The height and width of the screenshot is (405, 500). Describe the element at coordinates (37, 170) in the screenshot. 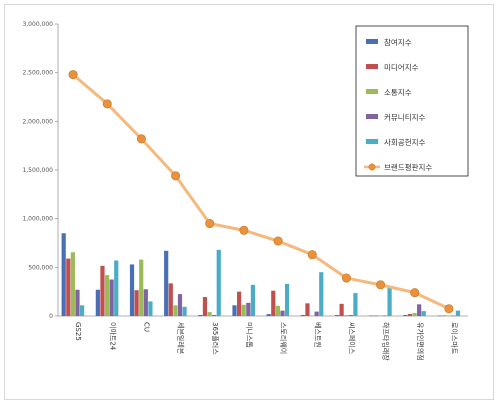

I see `y-tick-label: 1,500,000` at that location.